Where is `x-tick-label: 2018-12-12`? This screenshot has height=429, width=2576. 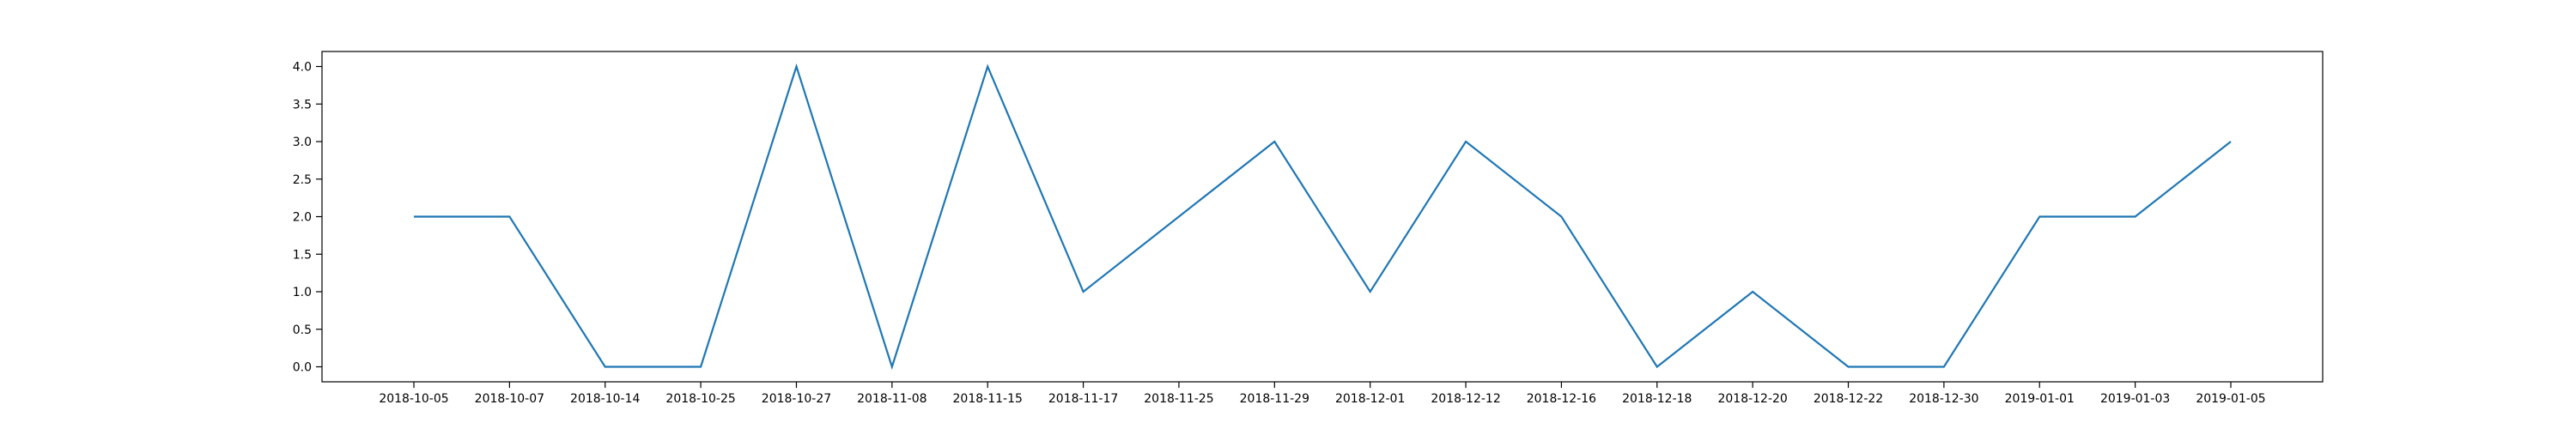 x-tick-label: 2018-12-12 is located at coordinates (1466, 399).